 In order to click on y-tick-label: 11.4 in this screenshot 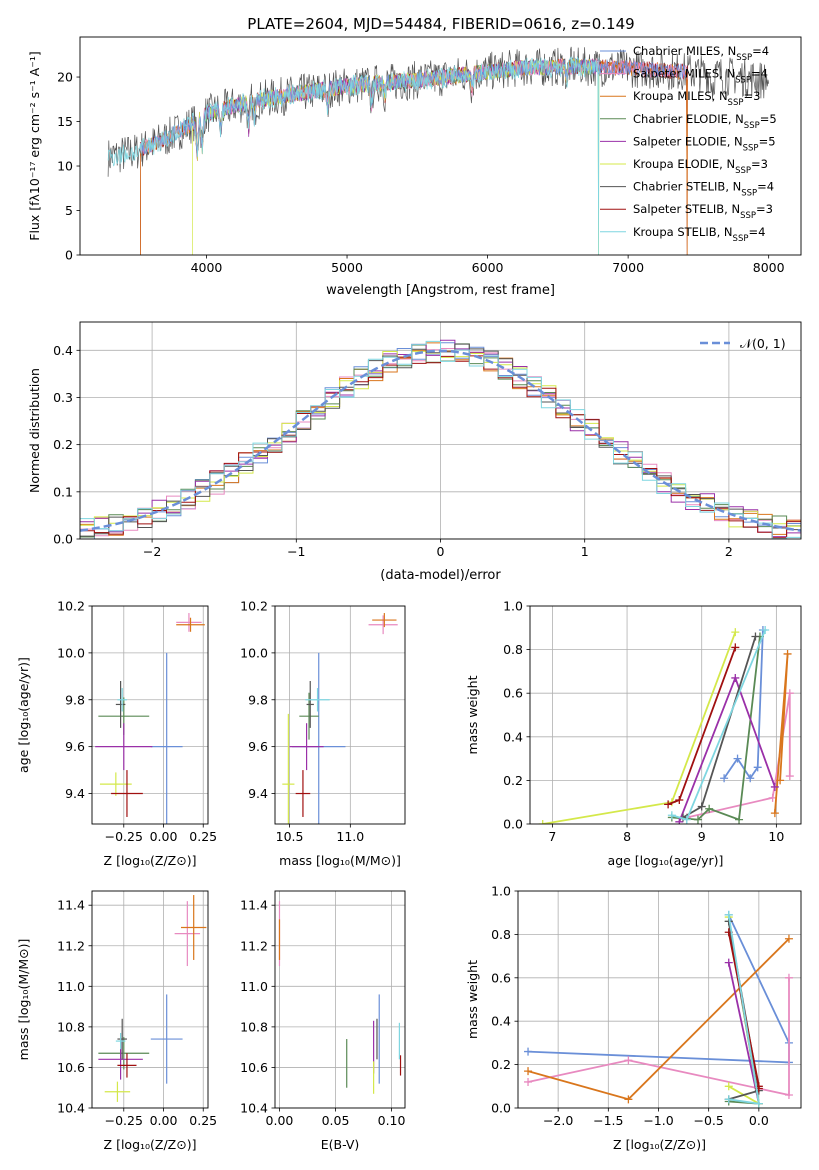, I will do `click(254, 905)`.